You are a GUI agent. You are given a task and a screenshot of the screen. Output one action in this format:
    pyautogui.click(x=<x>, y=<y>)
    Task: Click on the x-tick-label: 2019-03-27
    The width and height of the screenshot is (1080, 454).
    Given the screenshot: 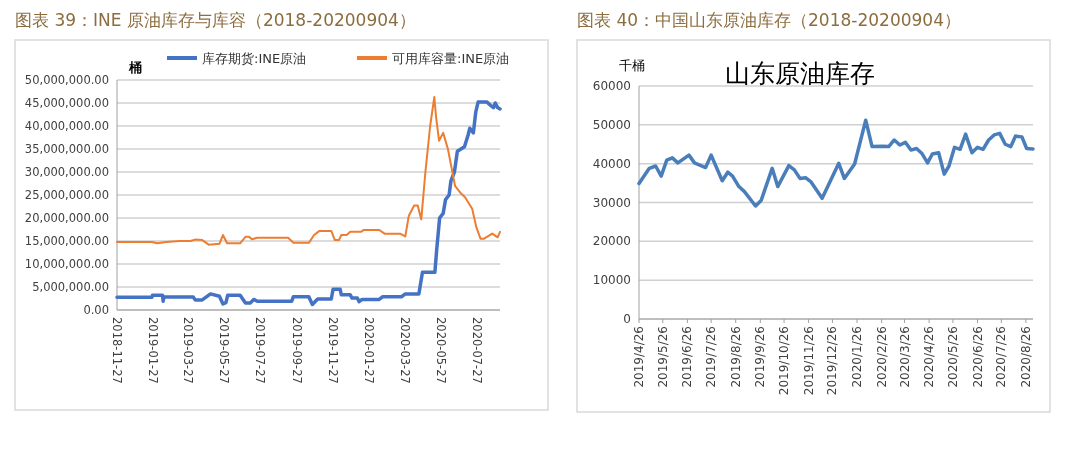 What is the action you would take?
    pyautogui.click(x=188, y=350)
    